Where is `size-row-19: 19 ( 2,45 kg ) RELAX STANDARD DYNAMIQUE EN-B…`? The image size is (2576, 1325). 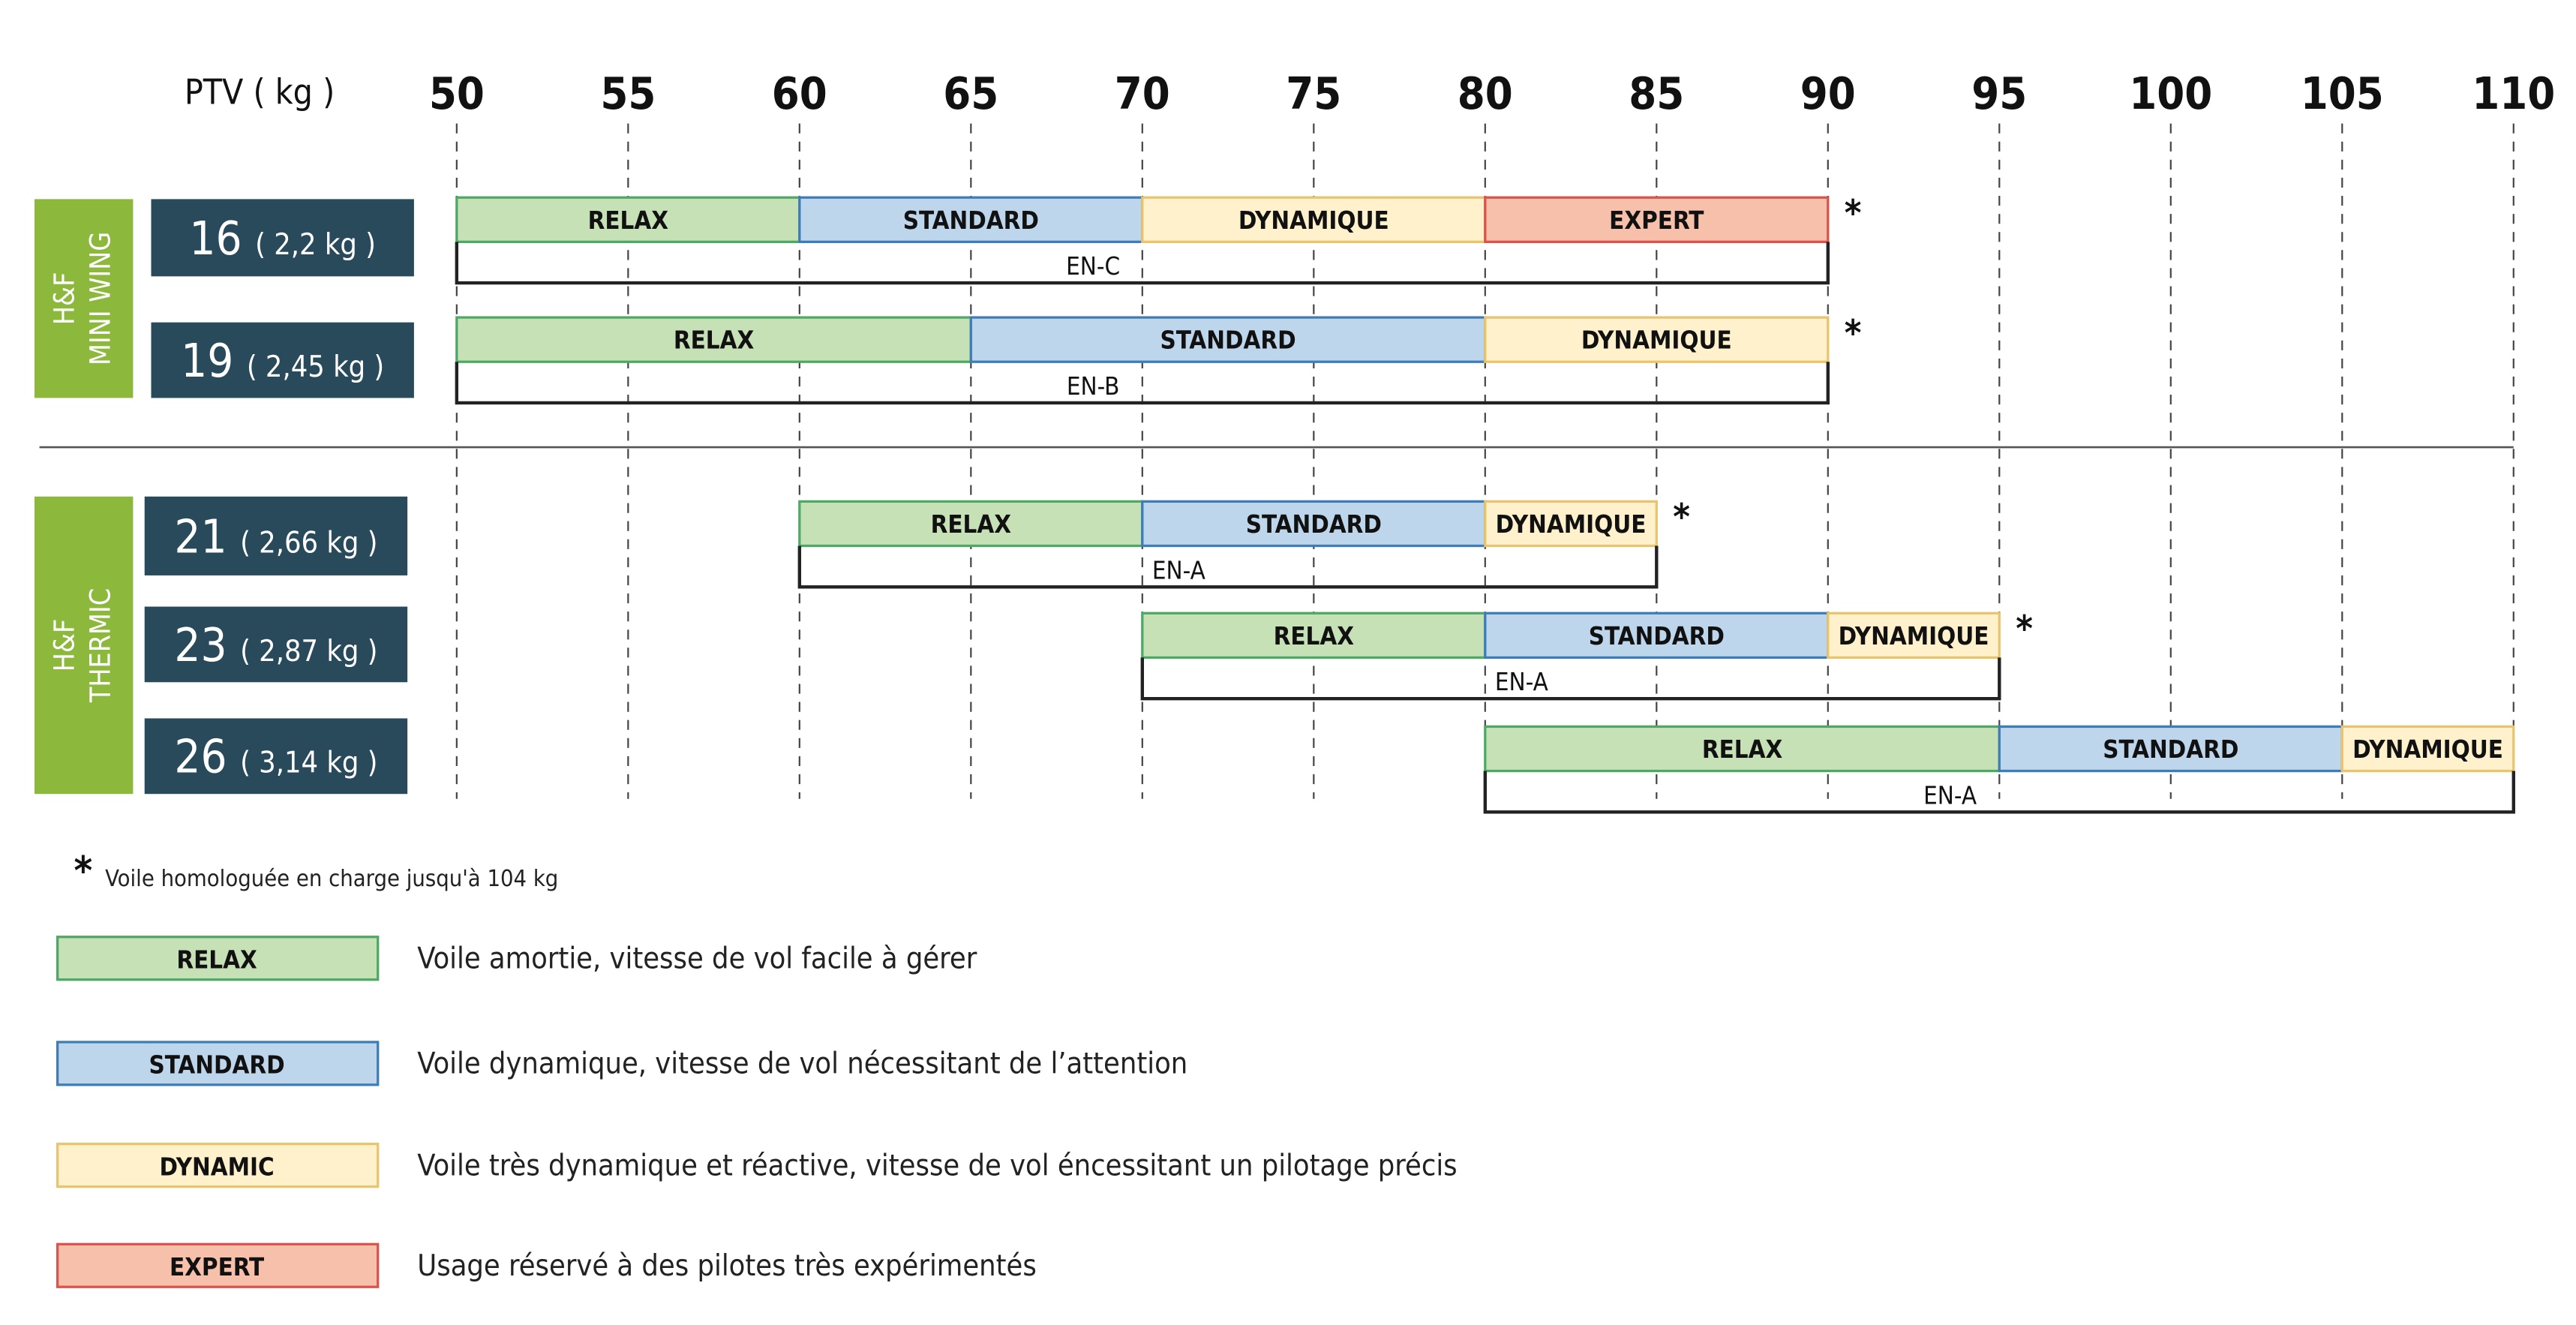
size-row-19: 19 ( 2,45 kg ) RELAX STANDARD DYNAMIQUE EN-B… is located at coordinates (1006, 359).